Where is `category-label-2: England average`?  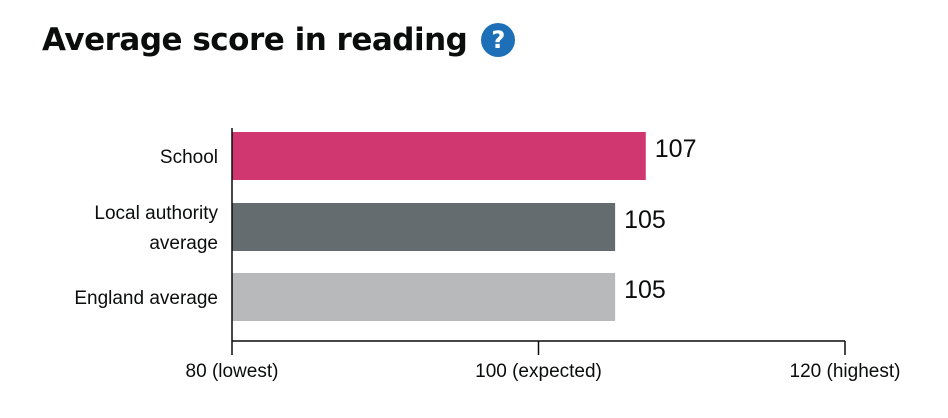
category-label-2: England average is located at coordinates (146, 298).